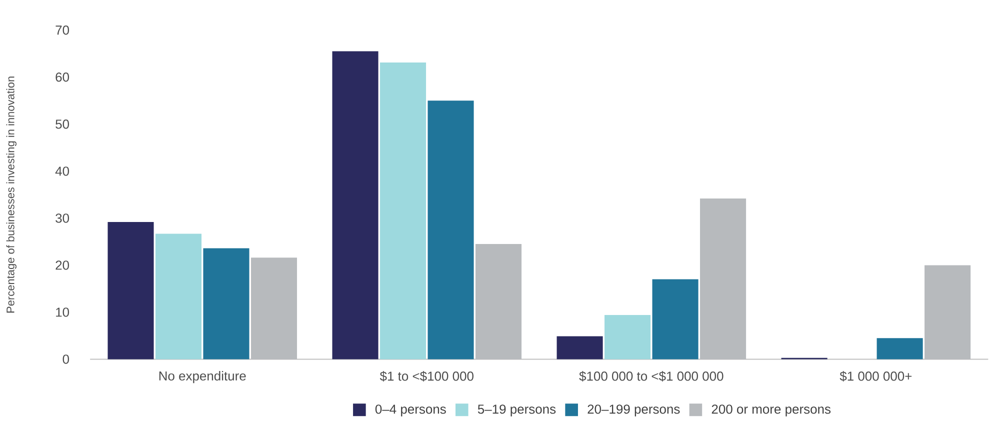 The image size is (999, 439). I want to click on y-tick-label: 0, so click(66, 359).